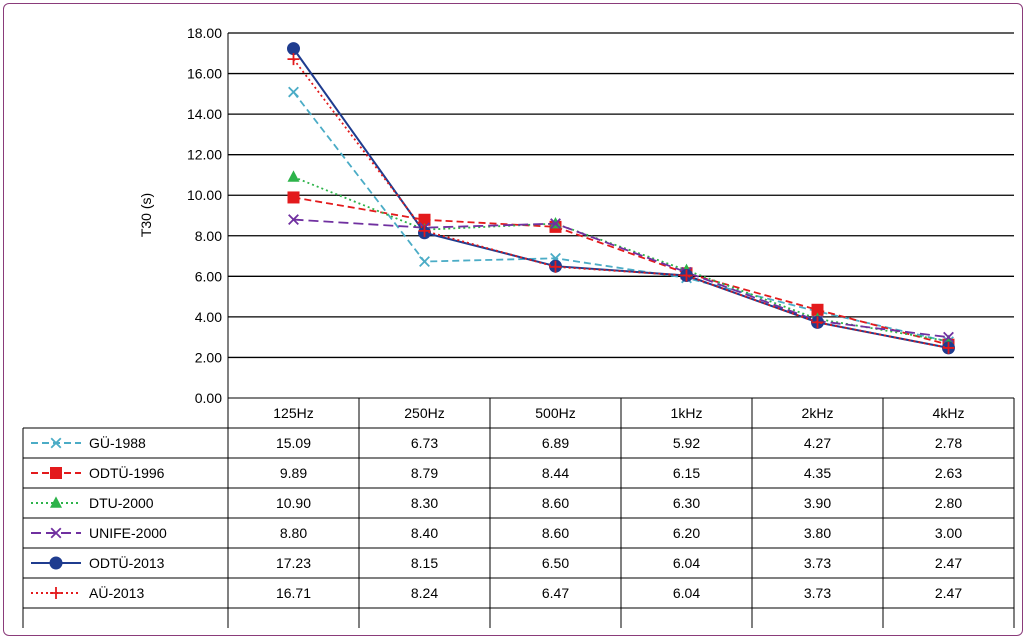  Describe the element at coordinates (817, 443) in the screenshot. I see `table-cell-value: 4.27` at that location.